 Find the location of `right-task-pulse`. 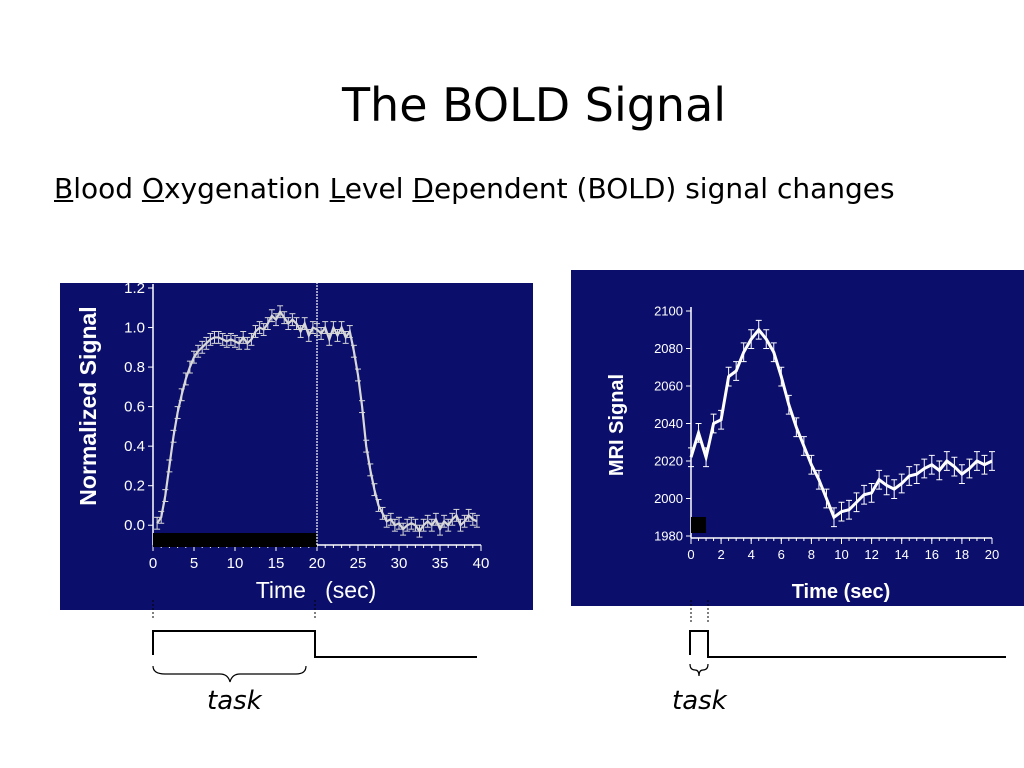

right-task-pulse is located at coordinates (847, 644).